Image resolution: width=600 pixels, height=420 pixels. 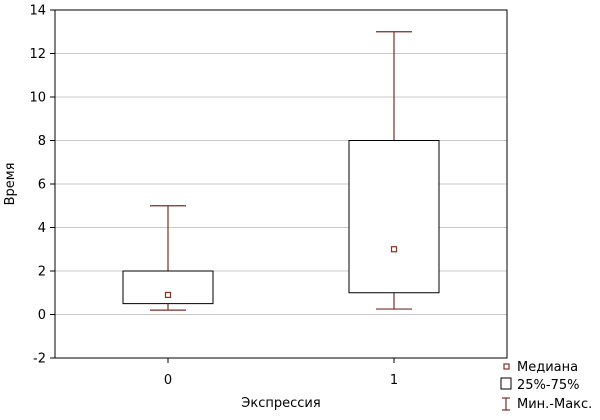 What do you see at coordinates (37, 11) in the screenshot?
I see `y-tick-label: 14` at bounding box center [37, 11].